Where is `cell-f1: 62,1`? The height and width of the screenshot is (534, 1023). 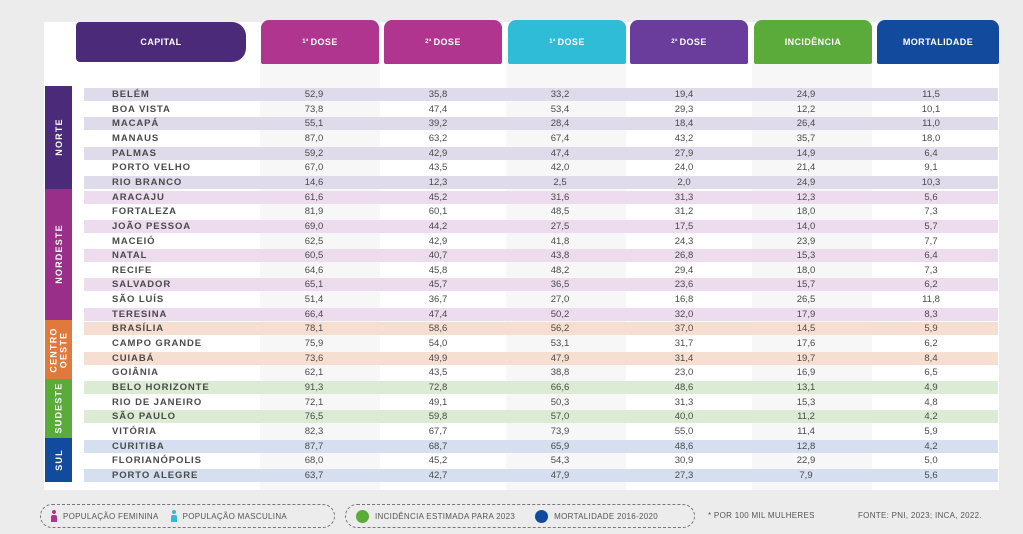 cell-f1: 62,1 is located at coordinates (314, 373).